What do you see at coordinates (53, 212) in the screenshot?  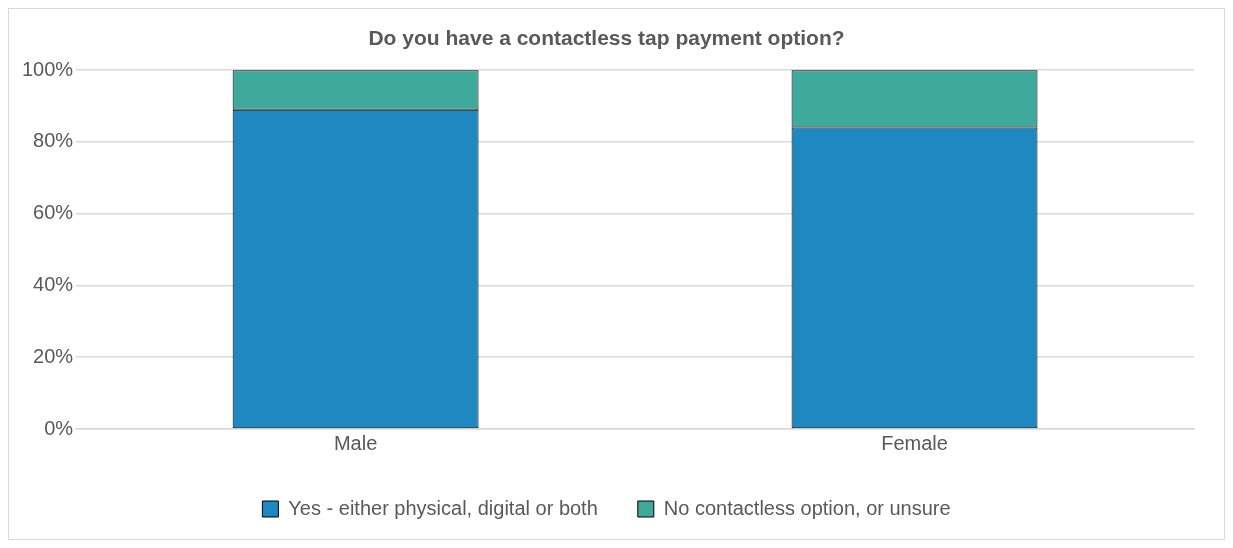 I see `y-tick-label: 60%` at bounding box center [53, 212].